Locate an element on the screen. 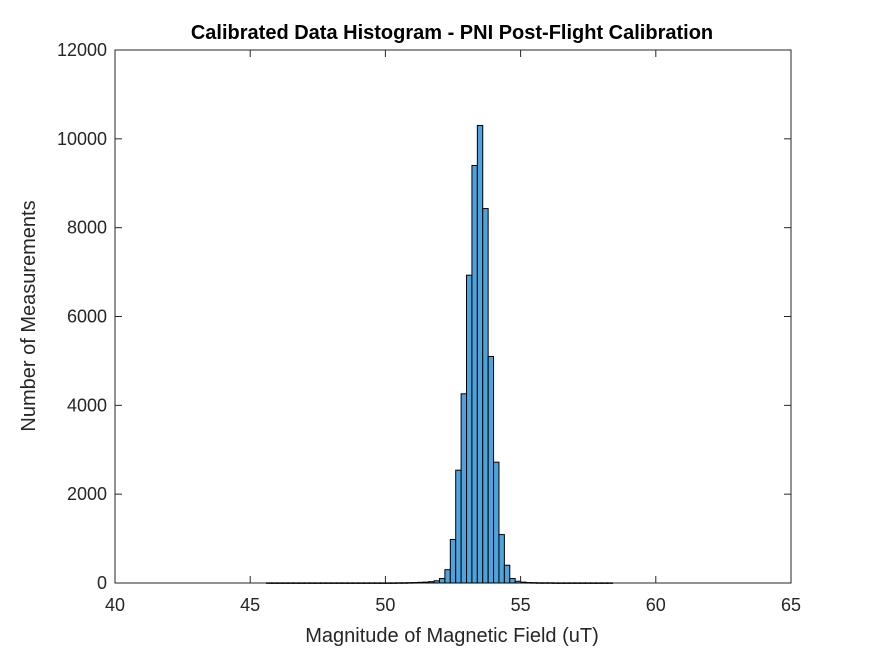 The width and height of the screenshot is (875, 656). x-tick-label: 60 is located at coordinates (656, 605).